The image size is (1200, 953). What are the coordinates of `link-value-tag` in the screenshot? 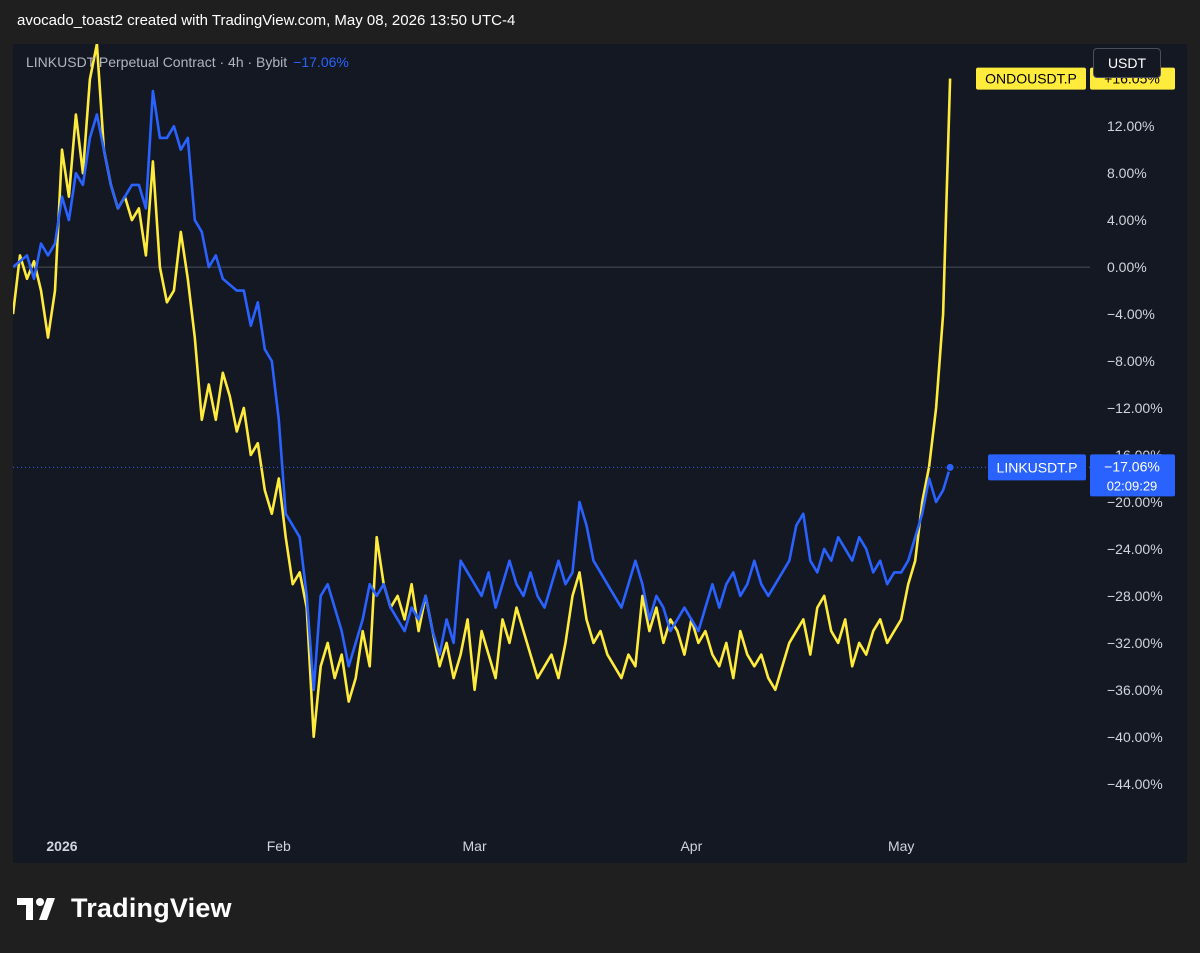 It's located at (1132, 475).